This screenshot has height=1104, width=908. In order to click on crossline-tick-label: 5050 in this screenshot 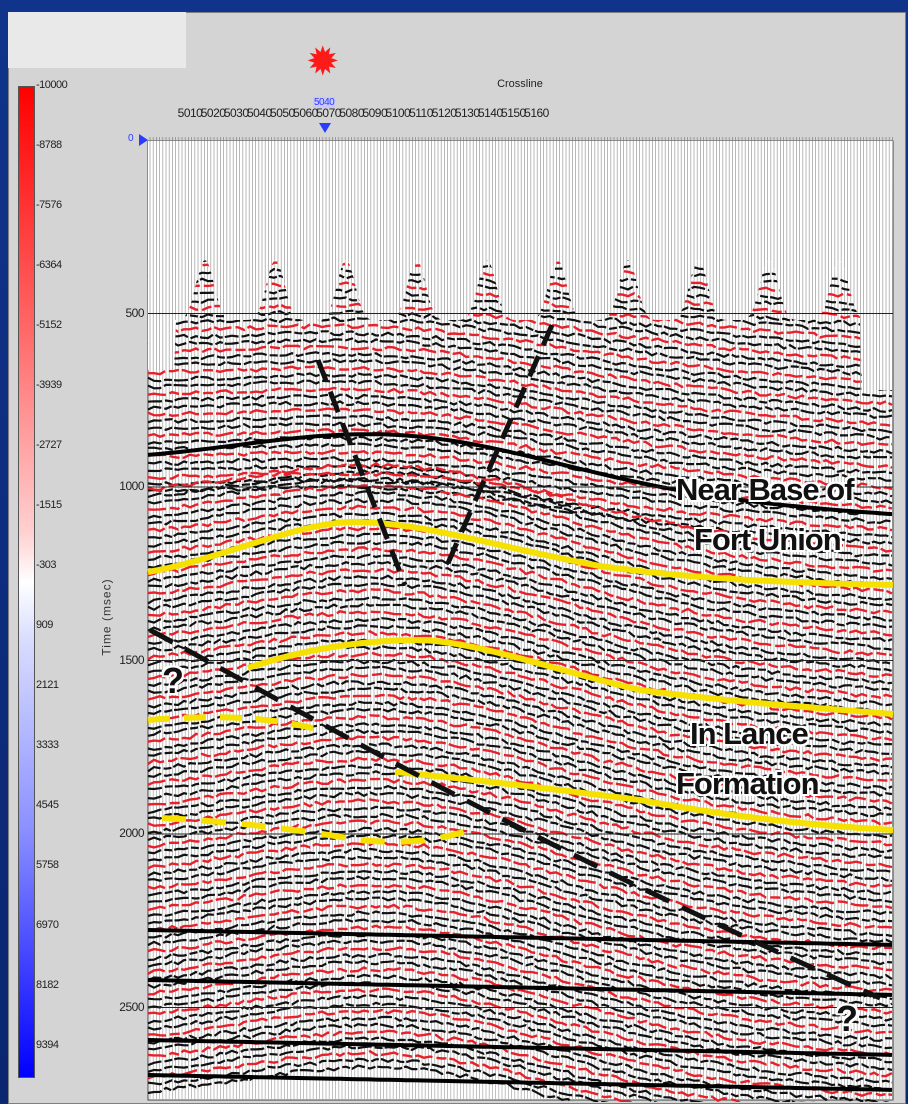, I will do `click(282, 113)`.